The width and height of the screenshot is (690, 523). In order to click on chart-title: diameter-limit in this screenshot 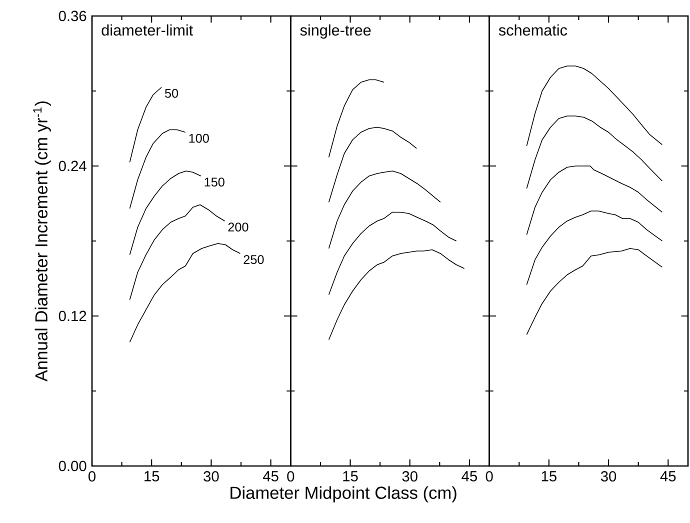, I will do `click(148, 30)`.